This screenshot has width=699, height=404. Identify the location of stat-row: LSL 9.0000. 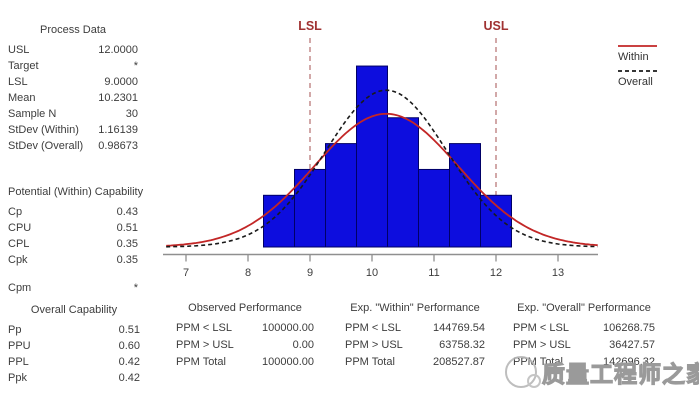
(73, 82).